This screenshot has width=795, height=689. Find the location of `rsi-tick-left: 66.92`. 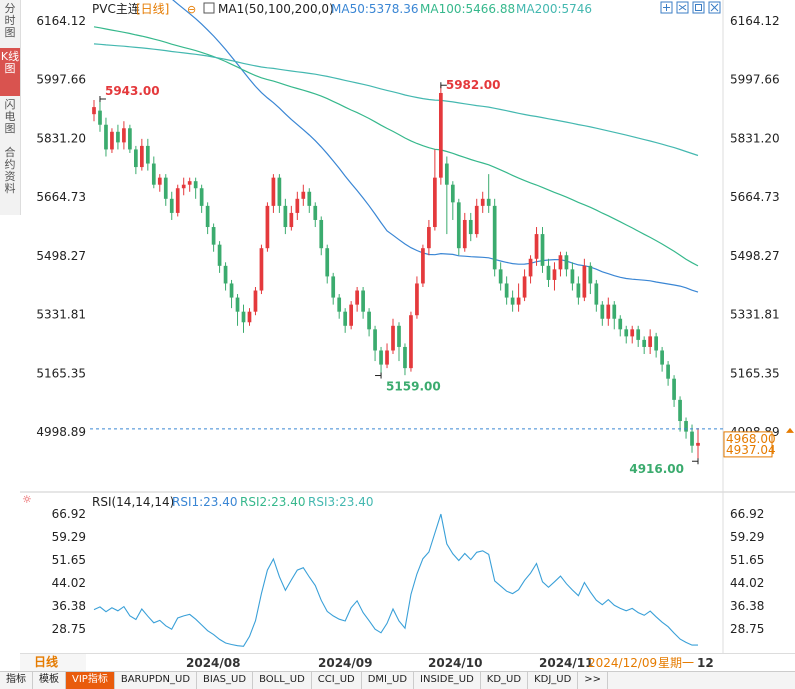

rsi-tick-left: 66.92 is located at coordinates (69, 514).